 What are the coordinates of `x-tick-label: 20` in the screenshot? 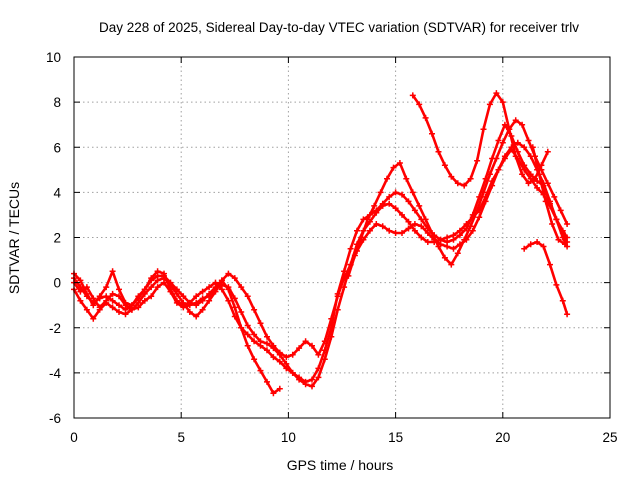 It's located at (502, 437).